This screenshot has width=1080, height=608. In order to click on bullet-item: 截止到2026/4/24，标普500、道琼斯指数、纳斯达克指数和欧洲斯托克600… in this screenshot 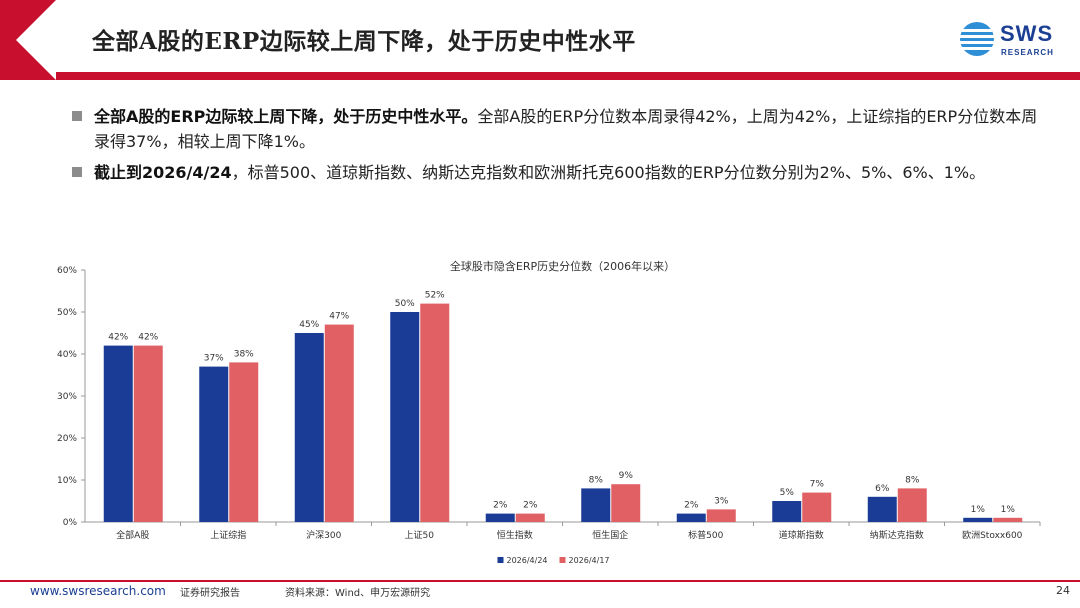, I will do `click(555, 172)`.